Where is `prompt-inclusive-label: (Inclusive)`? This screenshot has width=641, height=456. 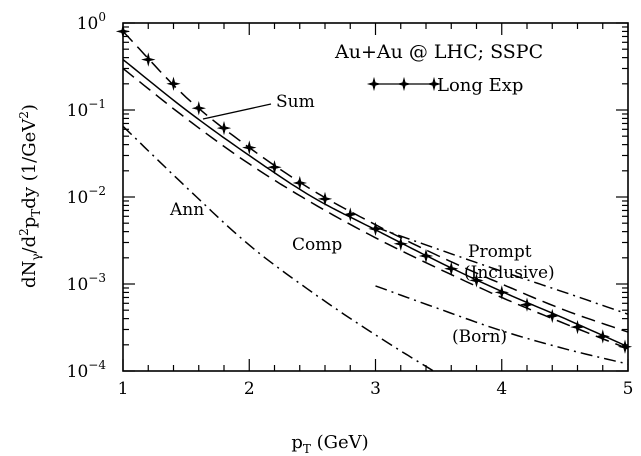
prompt-inclusive-label: (Inclusive) is located at coordinates (509, 273).